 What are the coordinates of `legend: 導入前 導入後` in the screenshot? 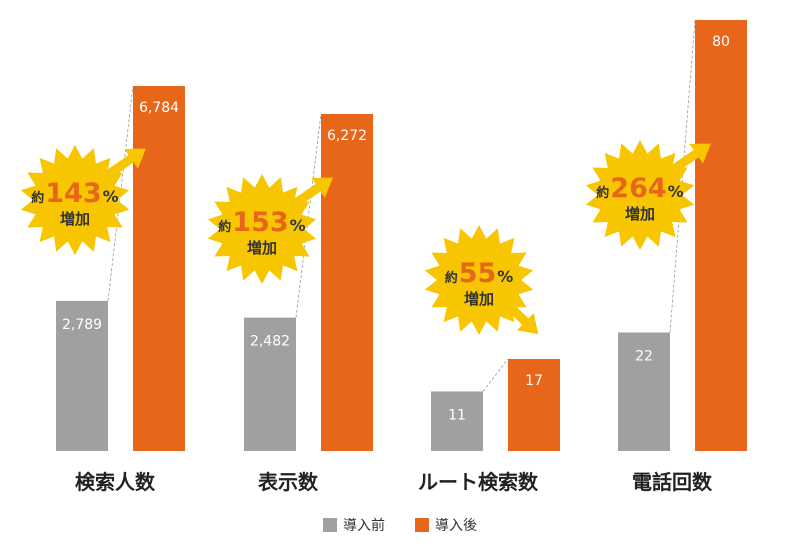 It's located at (400, 525).